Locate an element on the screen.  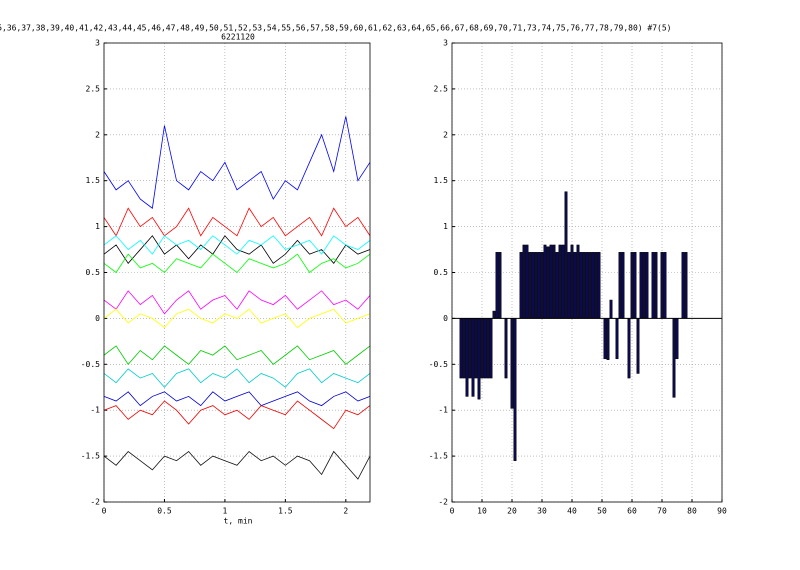
x-tick-label: 2 is located at coordinates (345, 511).